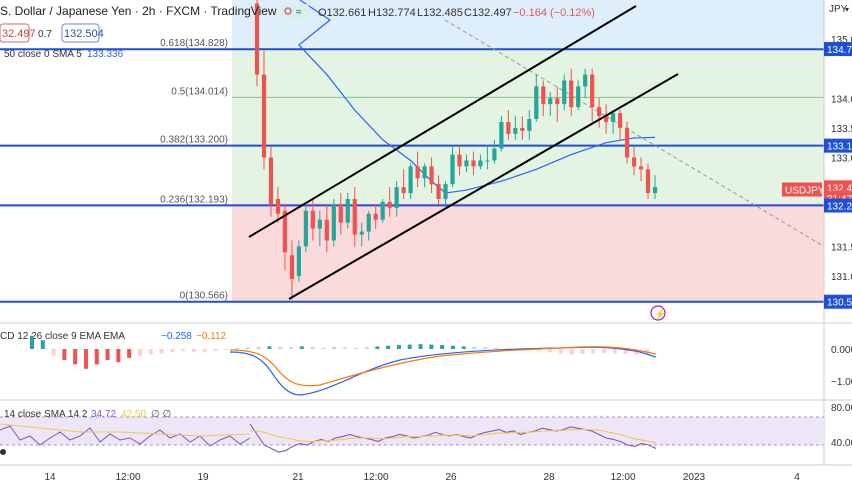  I want to click on rsi-tick-0: 80.00, so click(841, 408).